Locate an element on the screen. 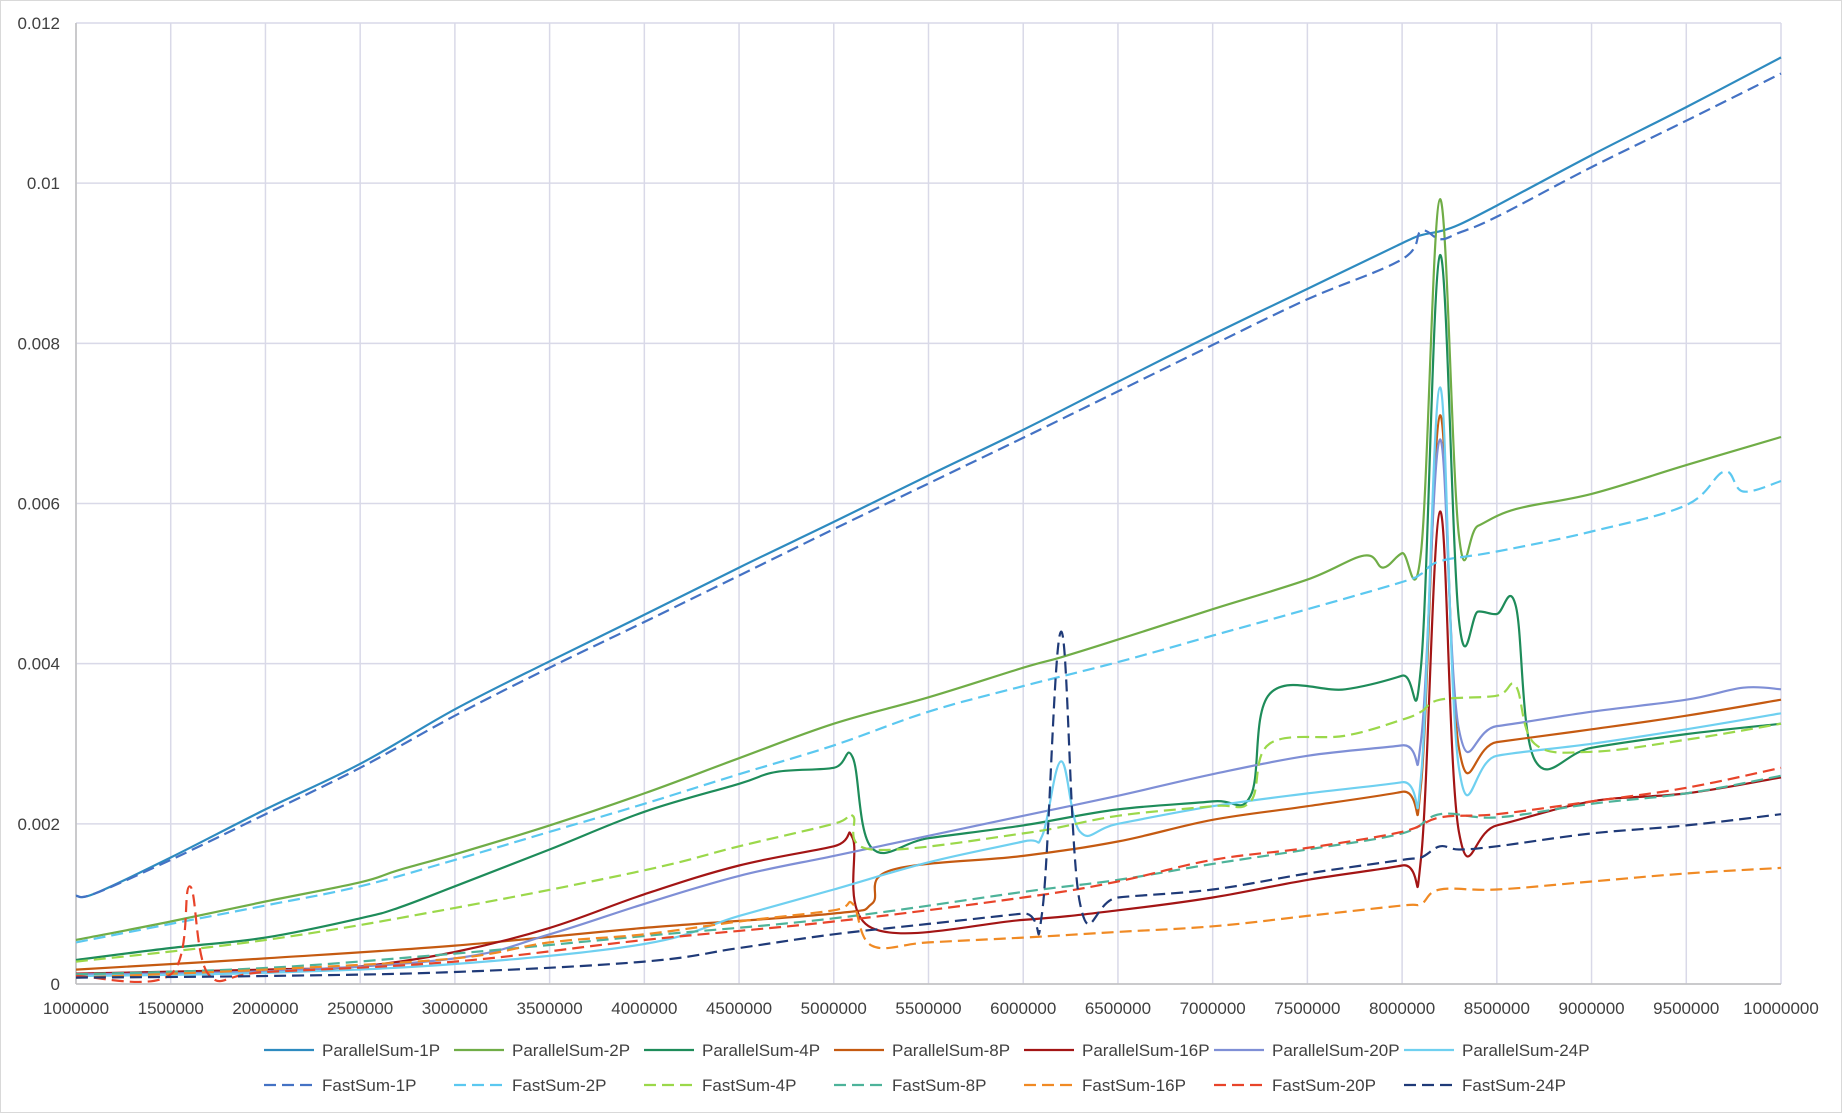  legend-label: FastSum-2P is located at coordinates (559, 1085).